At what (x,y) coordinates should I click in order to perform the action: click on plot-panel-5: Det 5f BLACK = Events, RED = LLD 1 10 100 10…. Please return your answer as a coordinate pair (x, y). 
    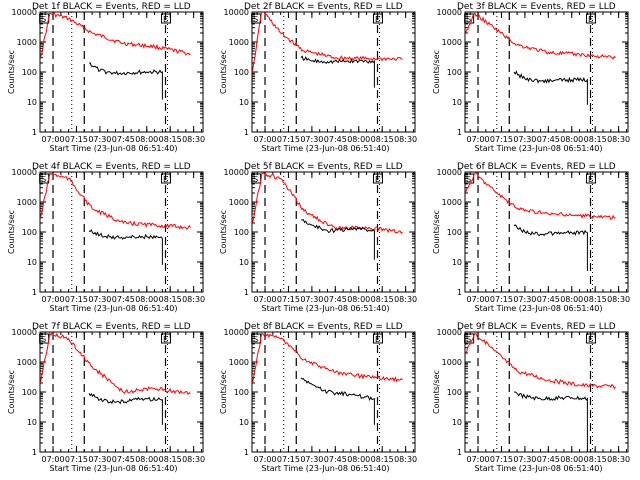
    Looking at the image, I should click on (318, 237).